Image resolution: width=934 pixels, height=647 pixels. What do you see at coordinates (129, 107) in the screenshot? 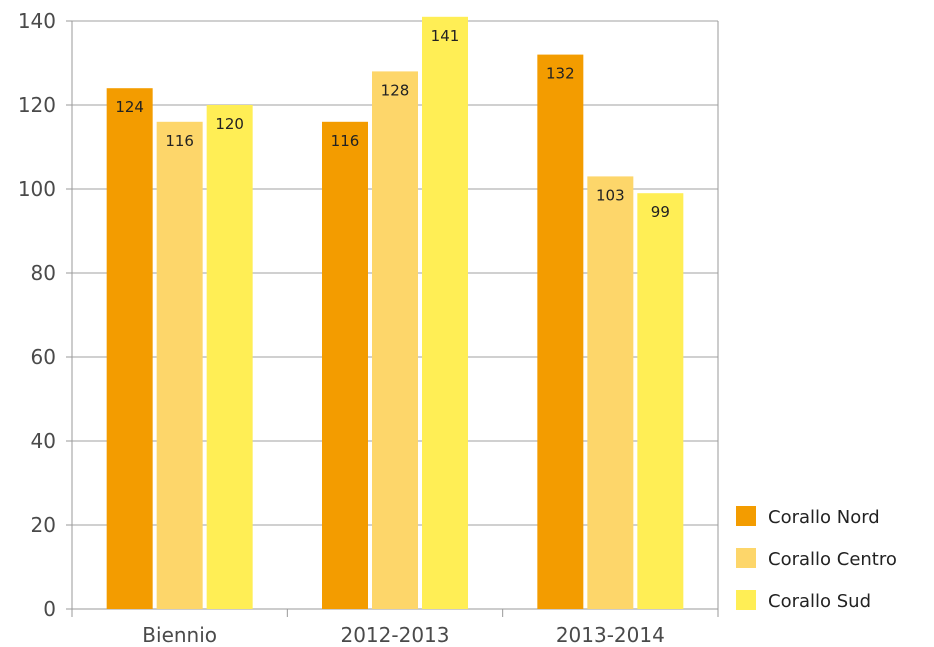
I see `bar-value-label: 124` at bounding box center [129, 107].